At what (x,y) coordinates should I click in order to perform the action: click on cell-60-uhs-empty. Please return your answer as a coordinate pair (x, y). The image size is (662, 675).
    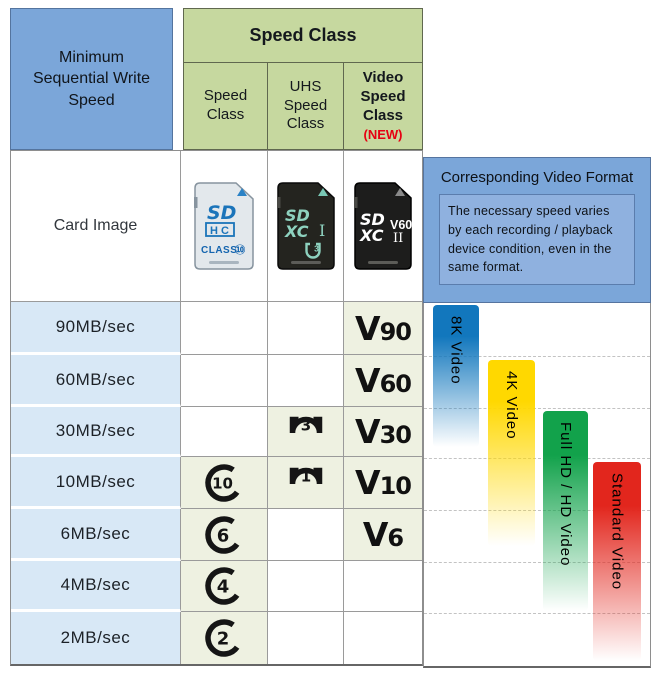
    Looking at the image, I should click on (306, 381).